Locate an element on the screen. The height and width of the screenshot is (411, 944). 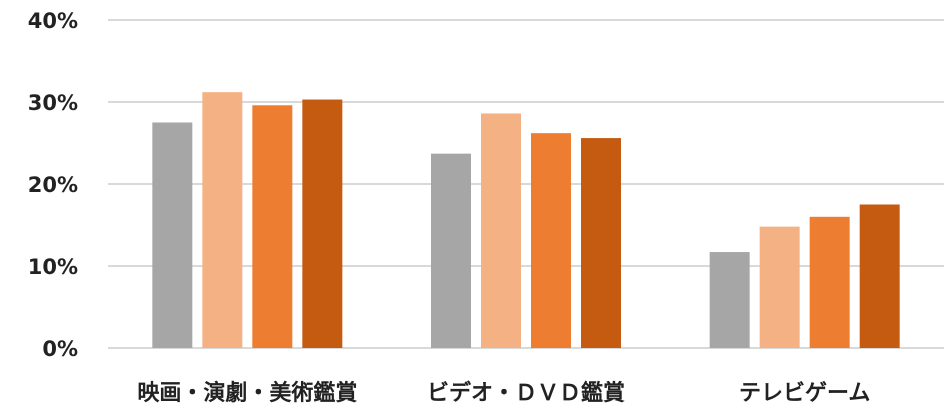
category-label: 映画・演劇・美術鑑賞 is located at coordinates (247, 393).